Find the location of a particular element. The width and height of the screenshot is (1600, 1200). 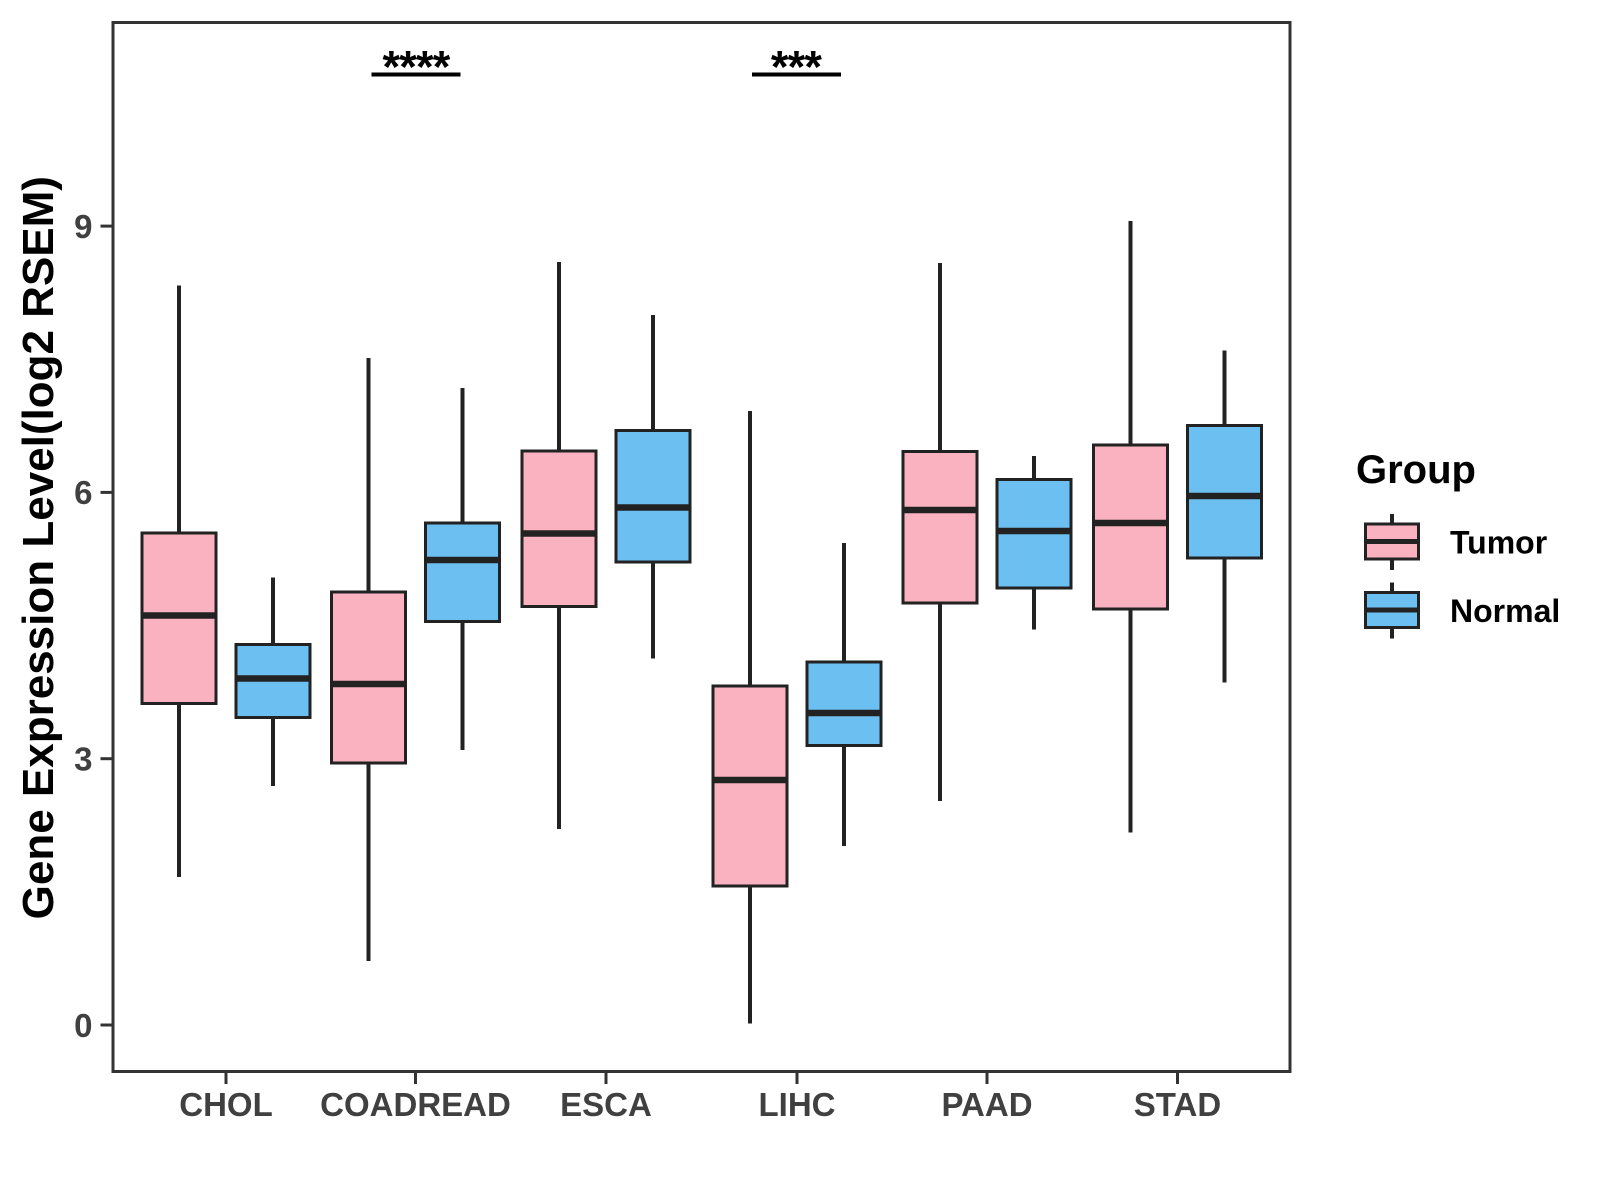

svg-text: 0 is located at coordinates (83, 1025).